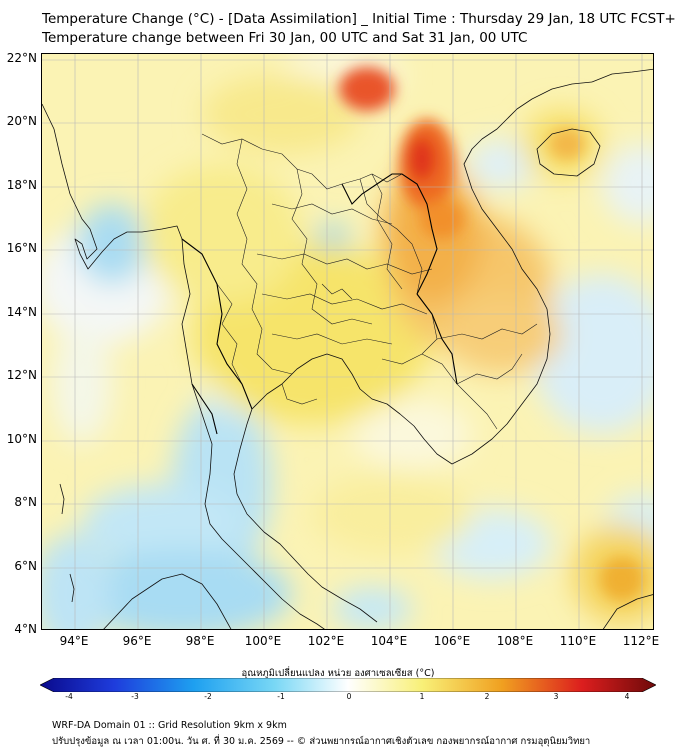 This screenshot has height=756, width=676. What do you see at coordinates (487, 696) in the screenshot?
I see `colorbar-tick-2: 2` at bounding box center [487, 696].